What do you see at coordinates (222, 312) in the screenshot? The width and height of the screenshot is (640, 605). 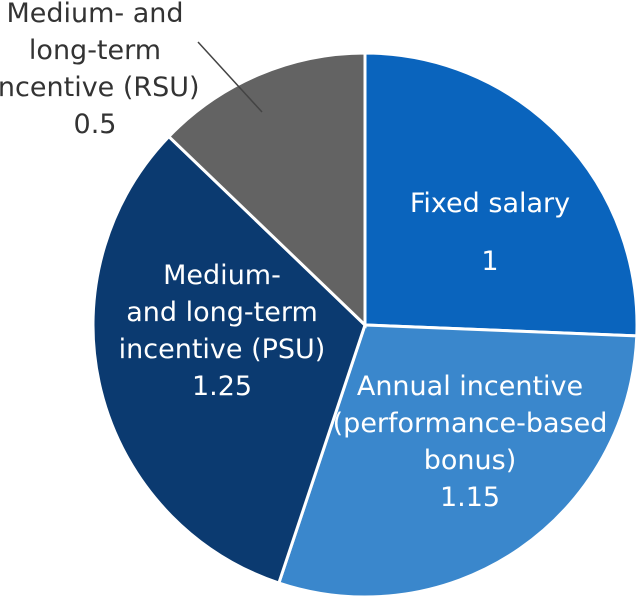 I see `slice-label-line: and long-term` at bounding box center [222, 312].